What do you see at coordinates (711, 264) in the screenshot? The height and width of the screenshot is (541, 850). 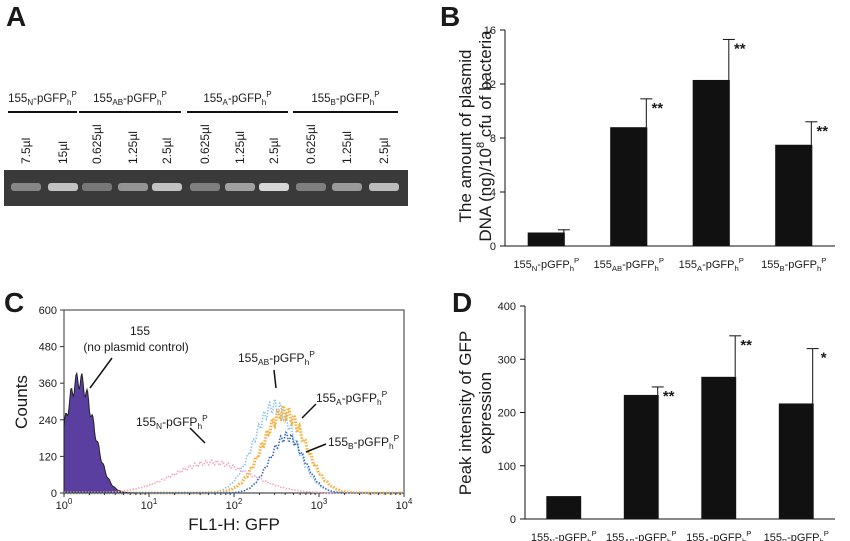 I see `chart-b-category-label: 155A-pGFPhP` at bounding box center [711, 264].